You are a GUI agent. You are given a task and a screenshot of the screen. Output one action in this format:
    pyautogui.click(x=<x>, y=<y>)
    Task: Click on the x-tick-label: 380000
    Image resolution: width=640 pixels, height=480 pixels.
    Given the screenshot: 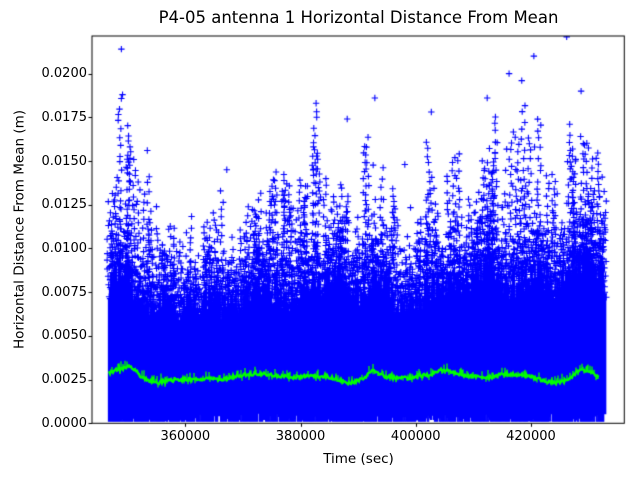 What is the action you would take?
    pyautogui.click(x=300, y=436)
    